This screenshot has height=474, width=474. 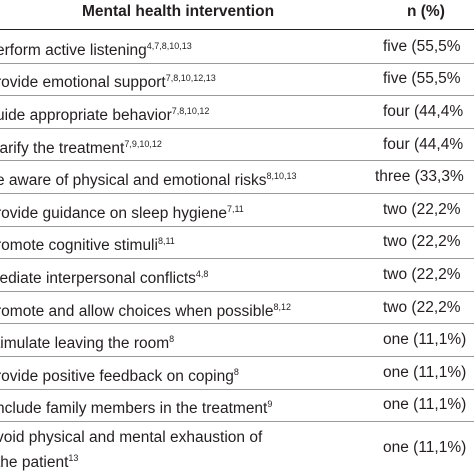 I want to click on column-header: Mental health intervention, so click(x=178, y=11).